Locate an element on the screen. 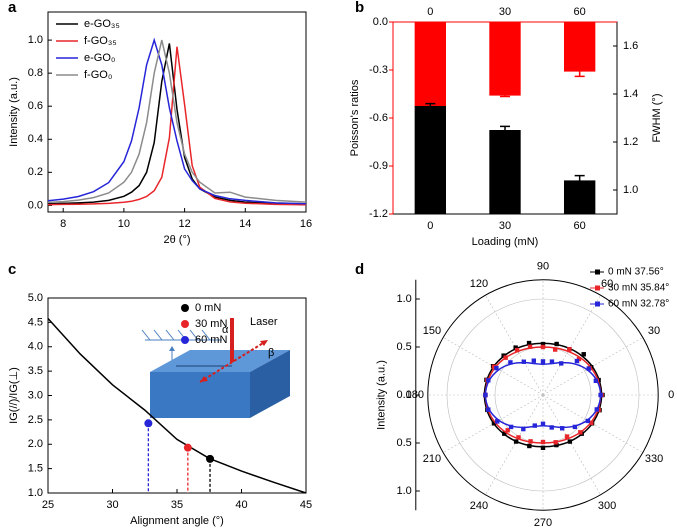 This screenshot has height=529, width=677. x-tick-label: 14 is located at coordinates (245, 224).